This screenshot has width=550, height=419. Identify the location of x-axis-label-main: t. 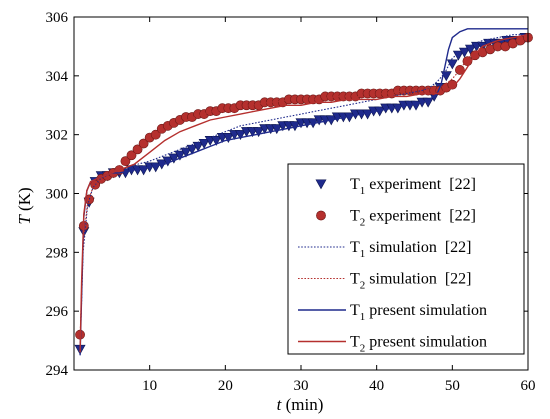
(280, 404).